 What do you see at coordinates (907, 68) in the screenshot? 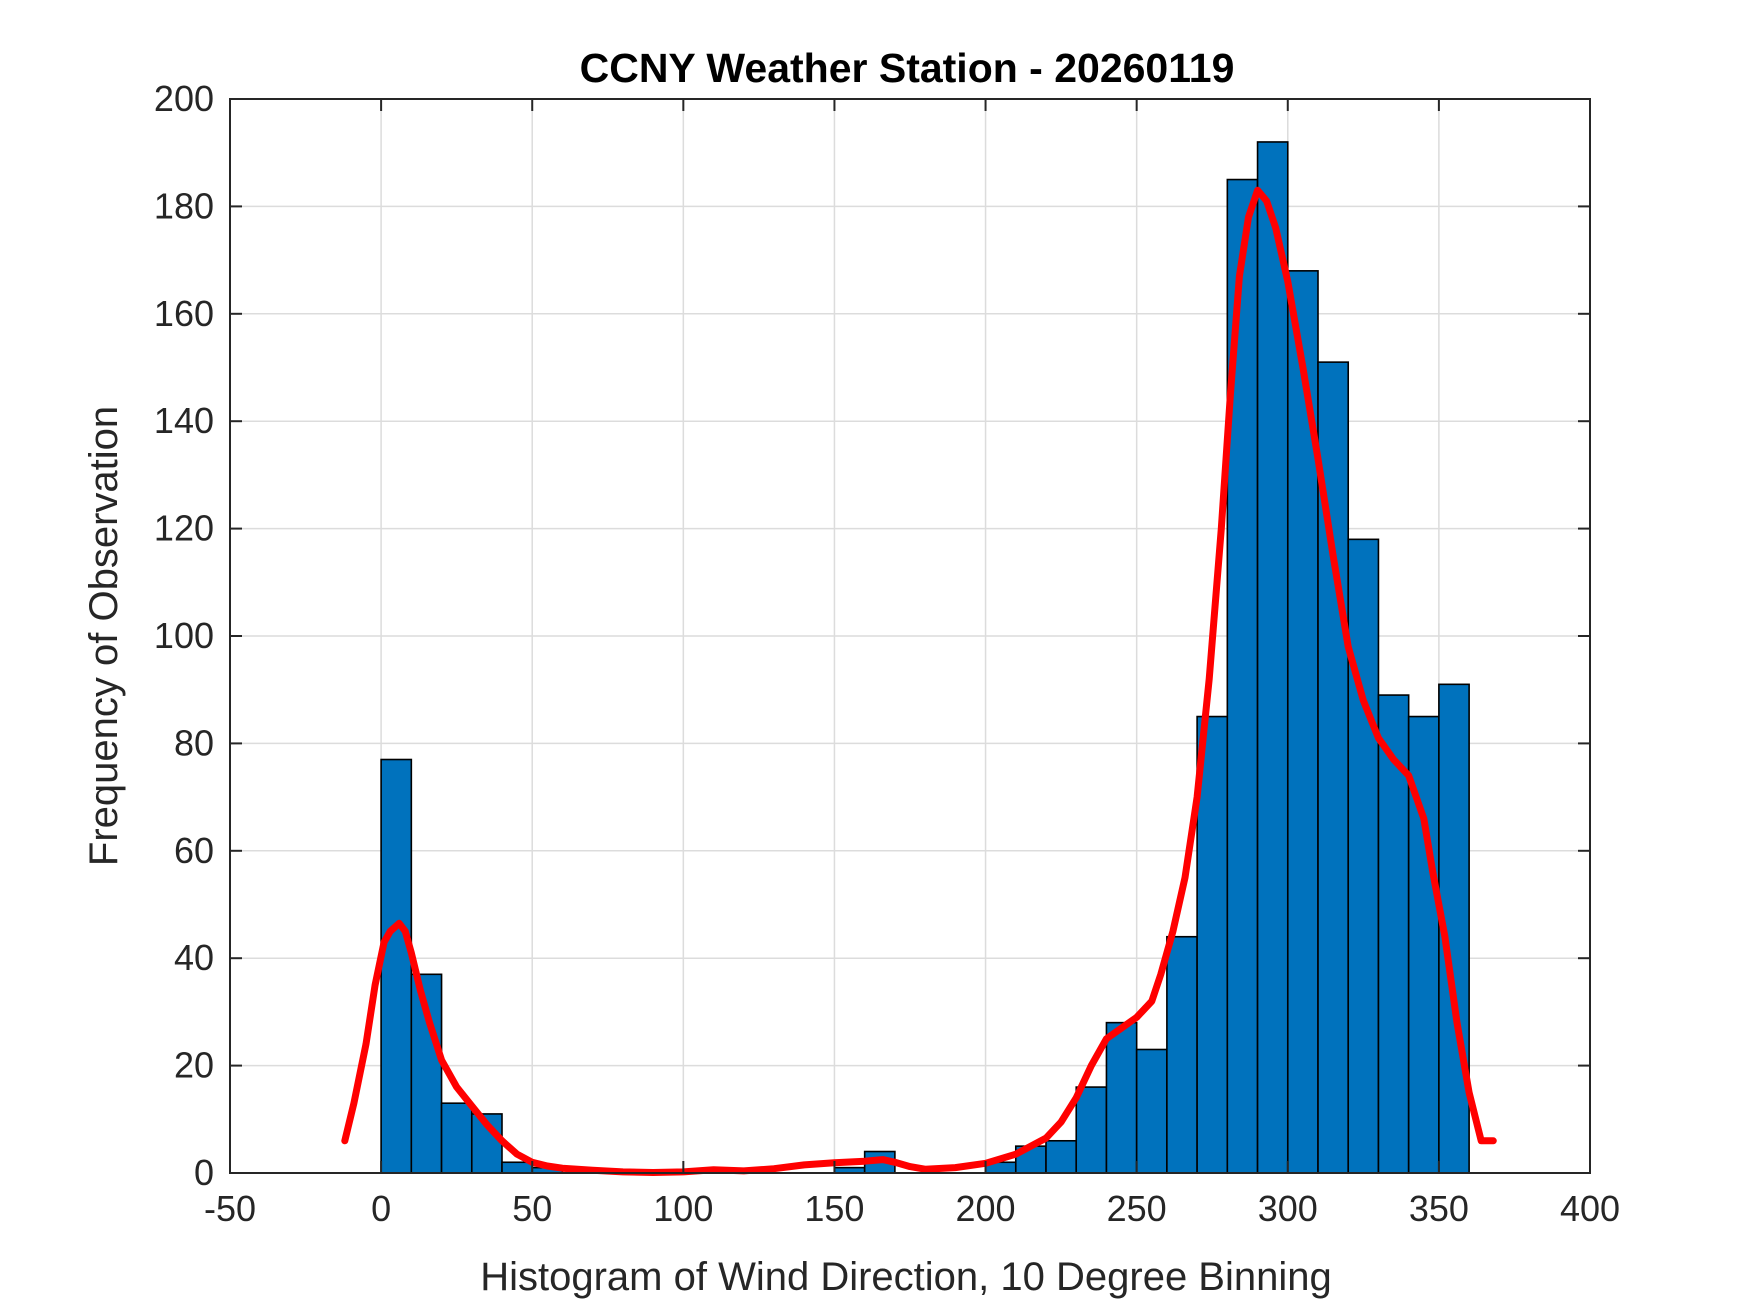
I see `chart-title: CCNY Weather Station - 20260119` at bounding box center [907, 68].